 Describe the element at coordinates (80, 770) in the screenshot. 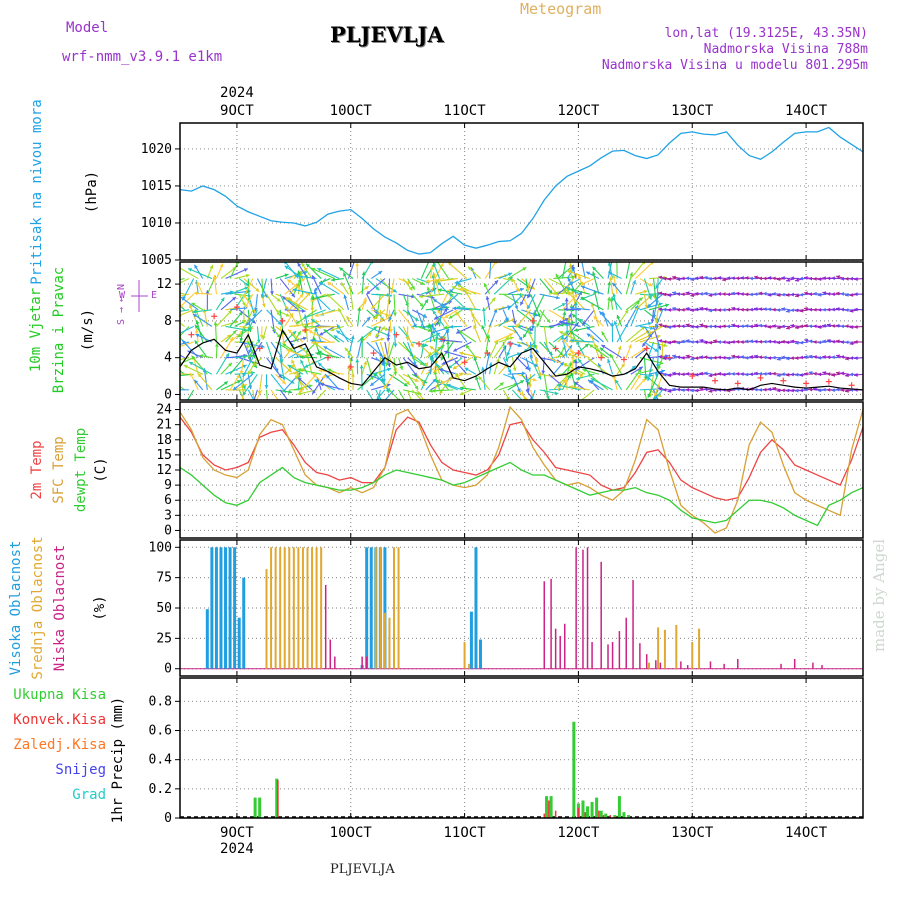

I see `precip-legend-item: Snijeg` at that location.